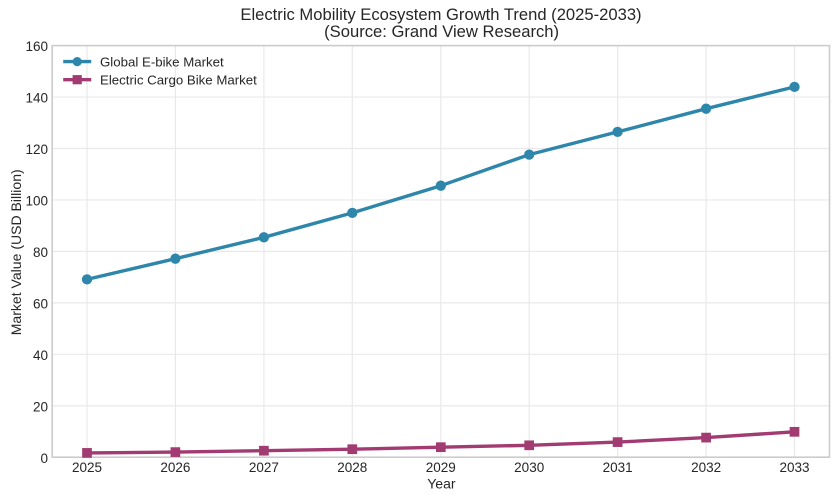 This screenshot has width=838, height=500. I want to click on svg-text: 2030, so click(529, 467).